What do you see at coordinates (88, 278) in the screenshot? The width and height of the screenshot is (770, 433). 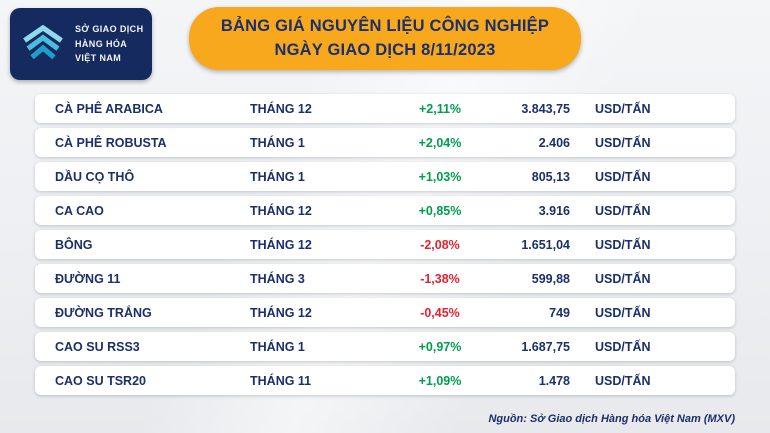 I see `commodity-name: ĐƯỜNG 11` at bounding box center [88, 278].